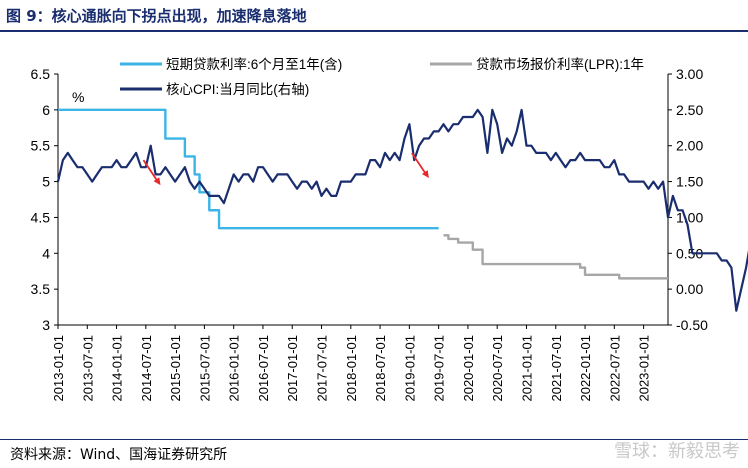 The width and height of the screenshot is (748, 468). What do you see at coordinates (692, 325) in the screenshot?
I see `y-right-tick-label: -0.50` at bounding box center [692, 325].